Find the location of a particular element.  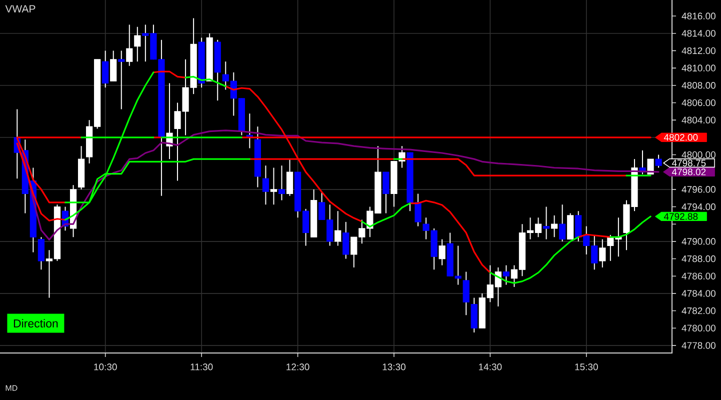

chart-title: VWAP is located at coordinates (20, 8).